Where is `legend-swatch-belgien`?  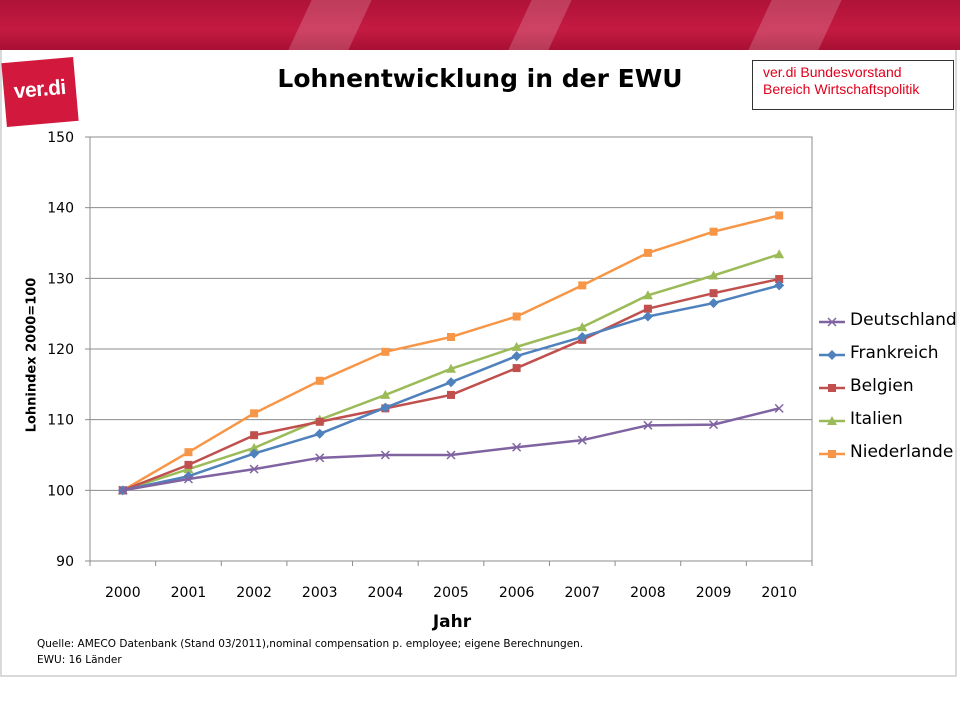 legend-swatch-belgien is located at coordinates (832, 388).